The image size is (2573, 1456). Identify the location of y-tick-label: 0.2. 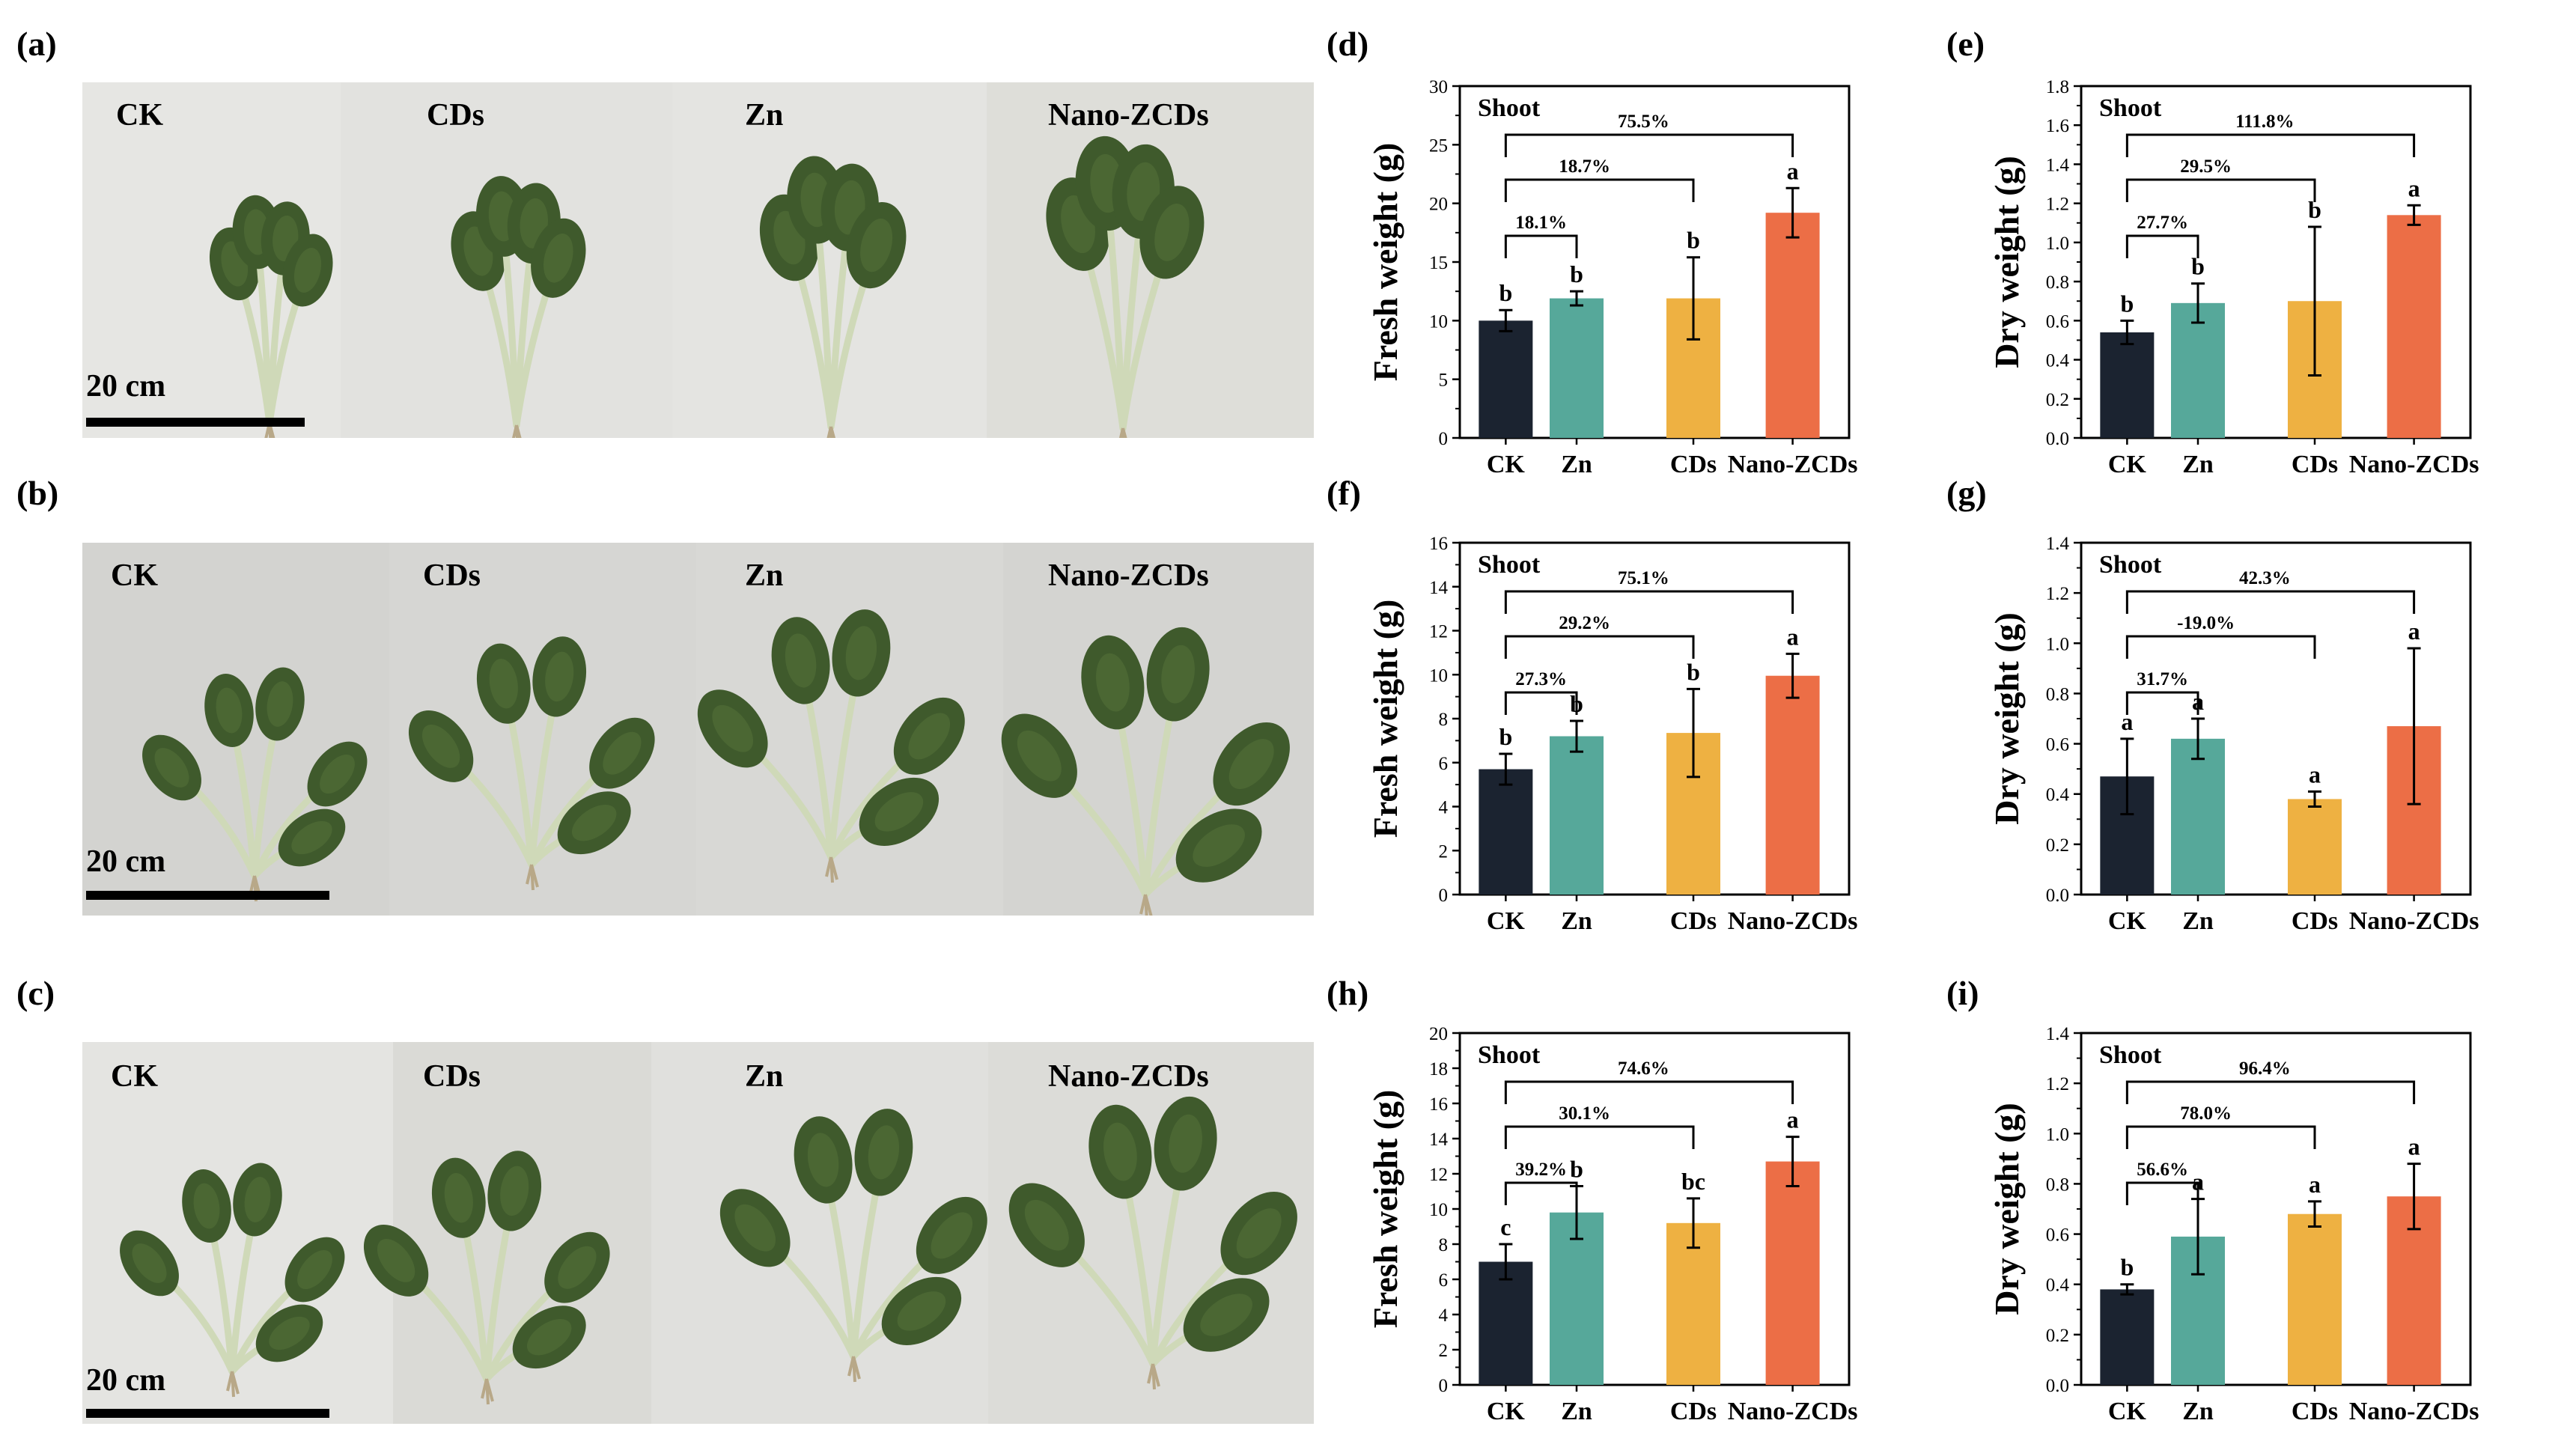
(2057, 400).